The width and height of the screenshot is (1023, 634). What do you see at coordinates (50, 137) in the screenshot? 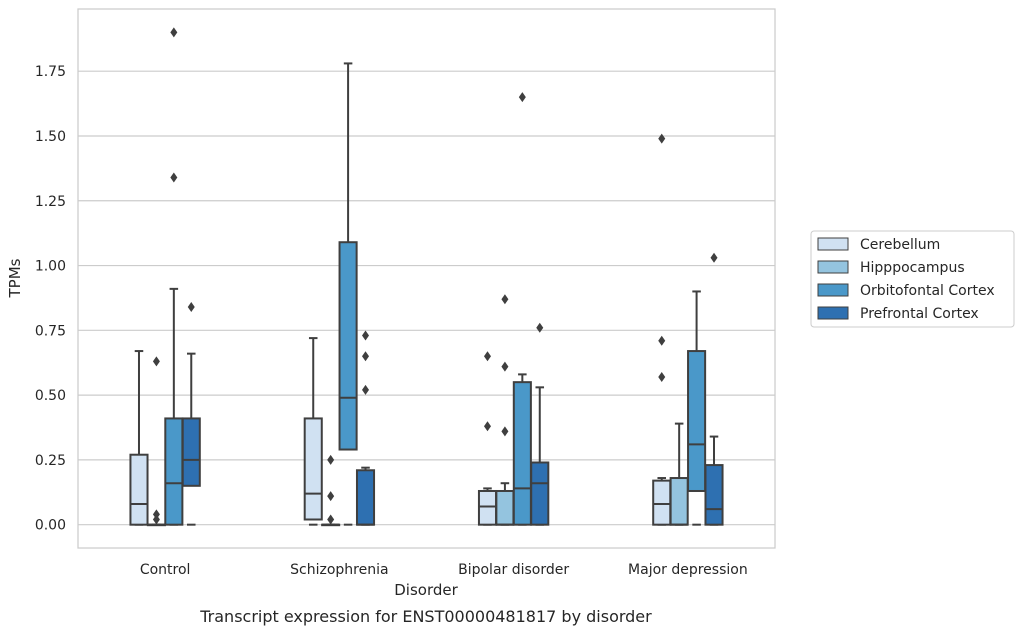
I see `y-tick-label: 1.50` at bounding box center [50, 137].